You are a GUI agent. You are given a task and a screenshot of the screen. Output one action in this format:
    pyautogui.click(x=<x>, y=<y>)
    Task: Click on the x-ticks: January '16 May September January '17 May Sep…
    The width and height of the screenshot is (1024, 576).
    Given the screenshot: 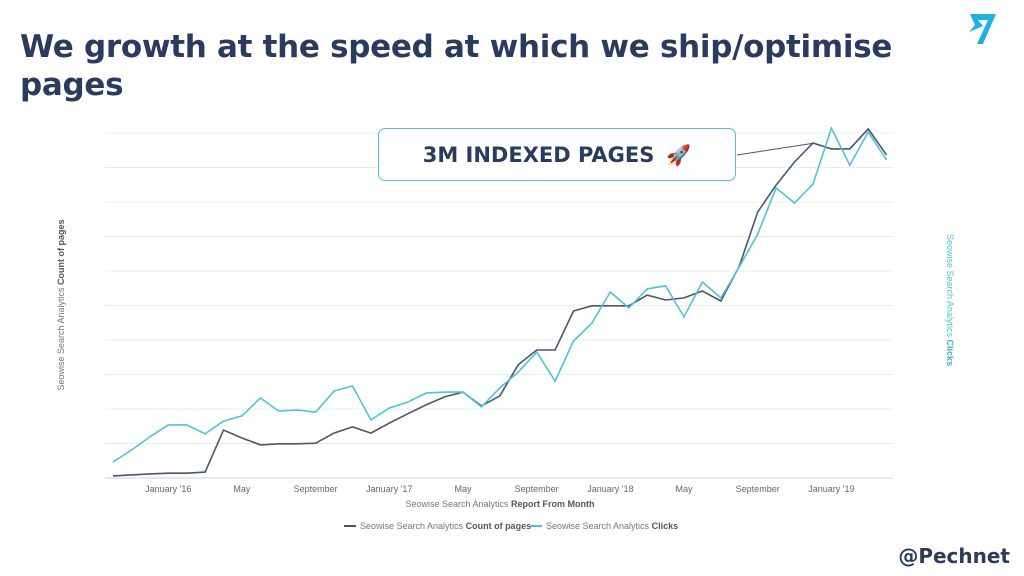 What is the action you would take?
    pyautogui.click(x=499, y=489)
    